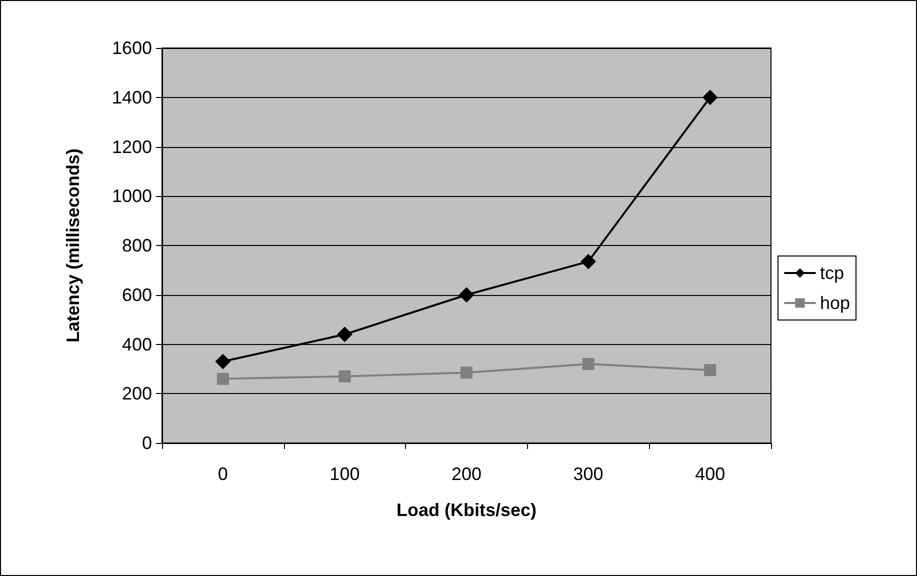  What do you see at coordinates (132, 146) in the screenshot?
I see `y-tick-label: 1200` at bounding box center [132, 146].